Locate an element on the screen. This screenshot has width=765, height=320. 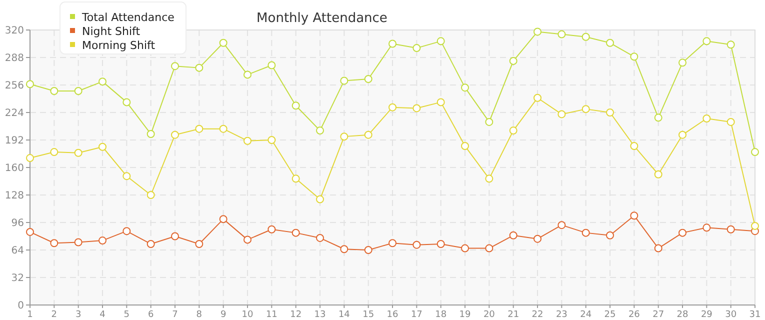
x-tick-label: 9 is located at coordinates (223, 315).